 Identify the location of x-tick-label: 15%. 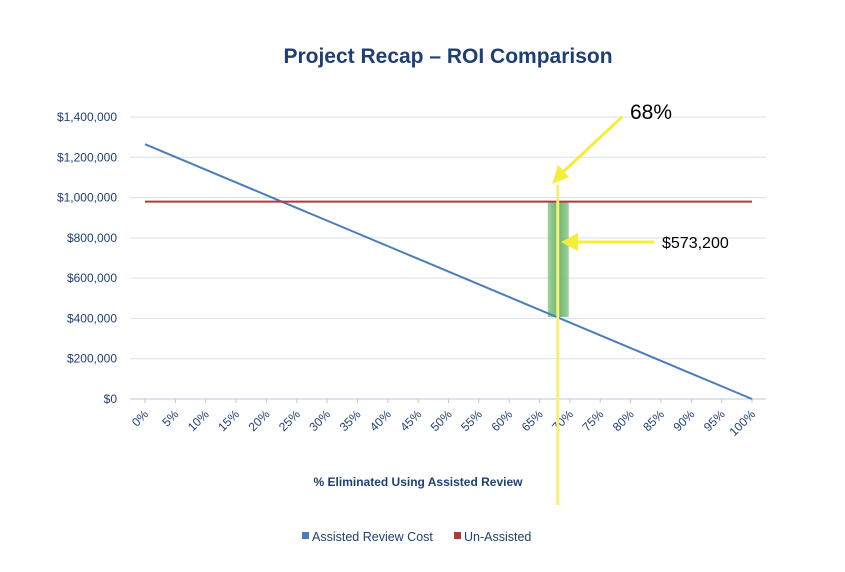
(228, 420).